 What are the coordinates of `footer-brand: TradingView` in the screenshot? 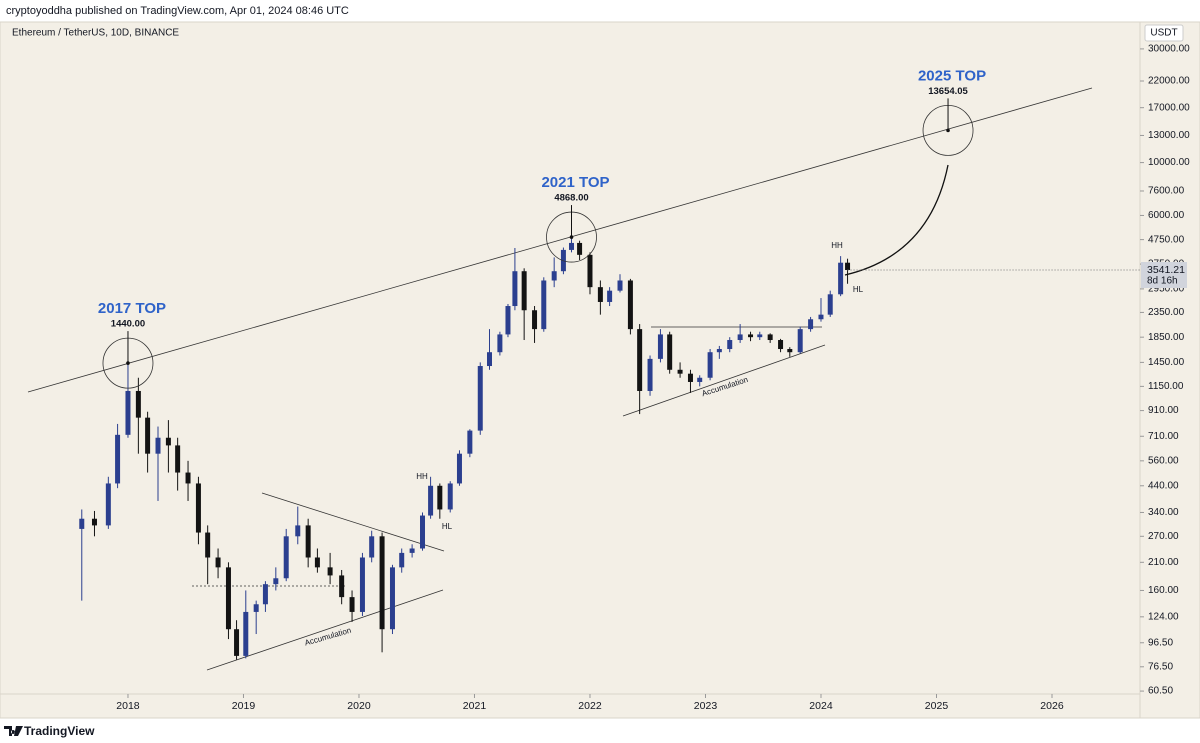 It's located at (59, 731).